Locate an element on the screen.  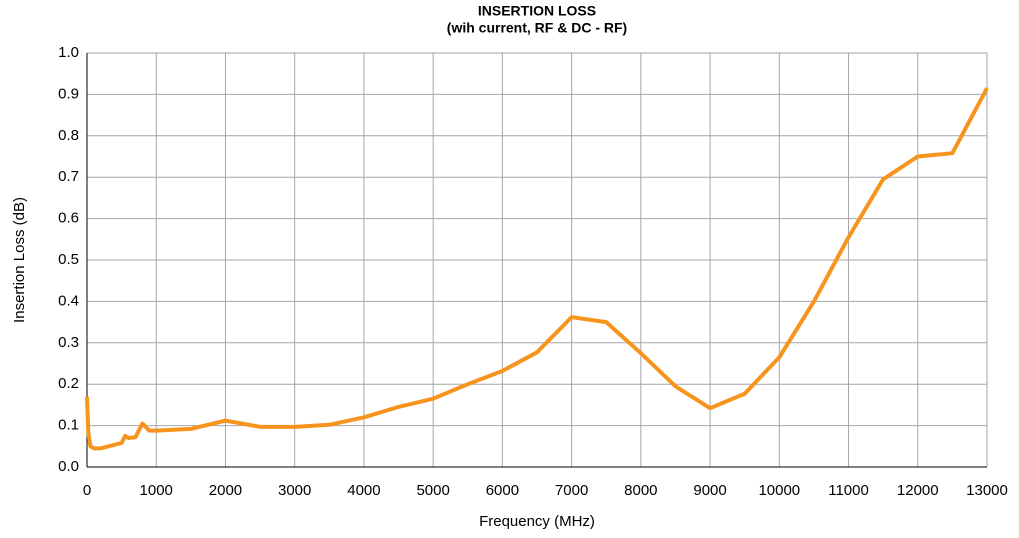
y-tick-label: 0.0 is located at coordinates (68, 466).